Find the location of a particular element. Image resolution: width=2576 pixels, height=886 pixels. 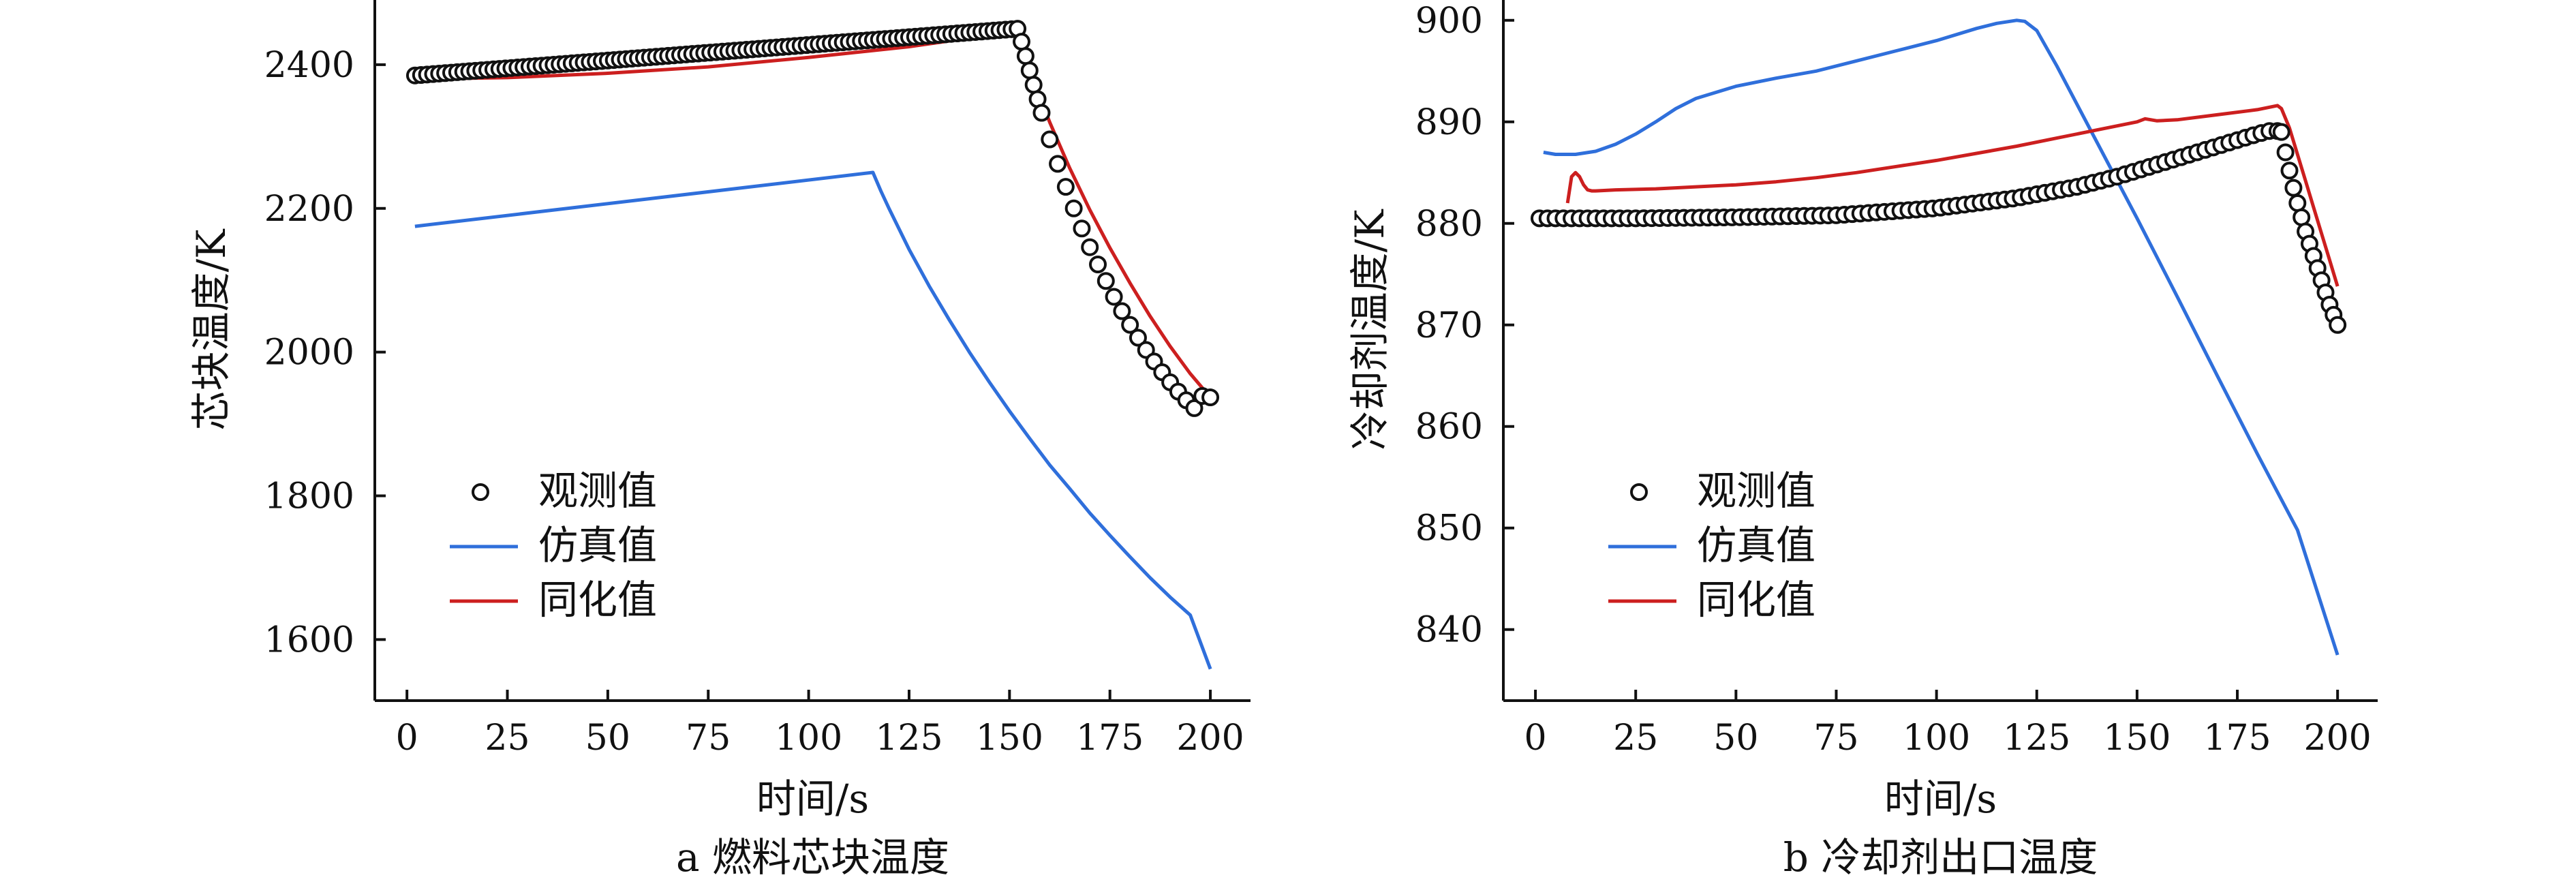

b-series-observed is located at coordinates (1938, 228).